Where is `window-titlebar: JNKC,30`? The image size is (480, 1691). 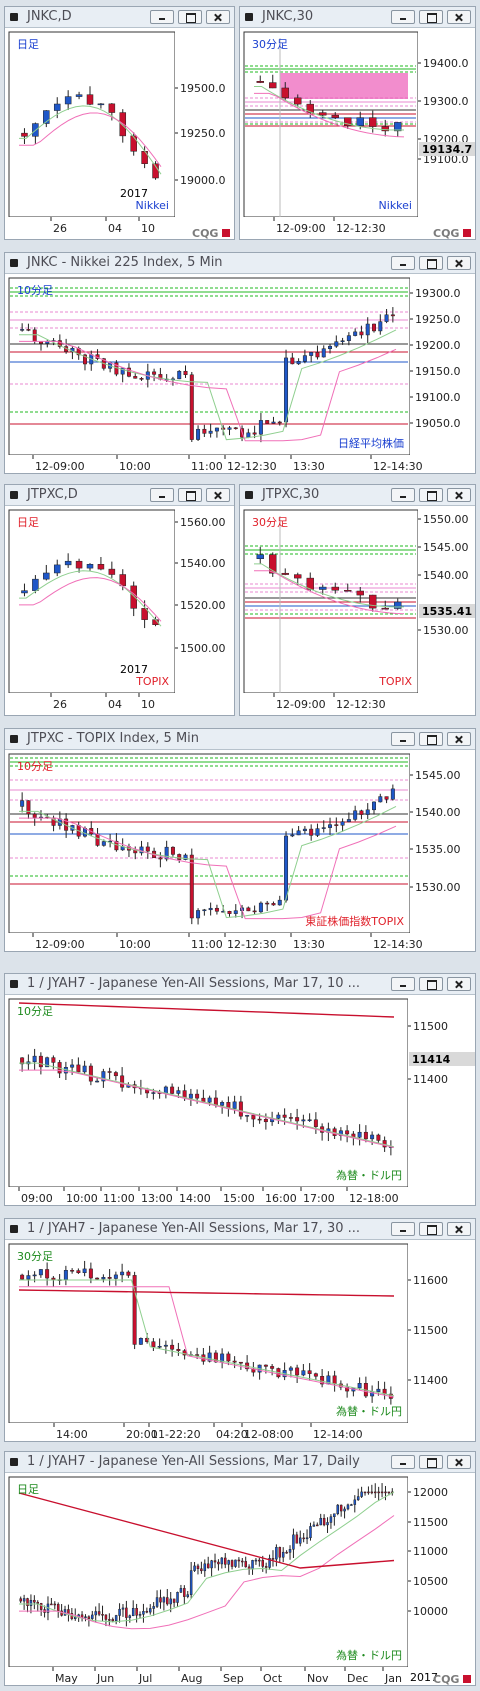 window-titlebar: JNKC,30 is located at coordinates (357, 17).